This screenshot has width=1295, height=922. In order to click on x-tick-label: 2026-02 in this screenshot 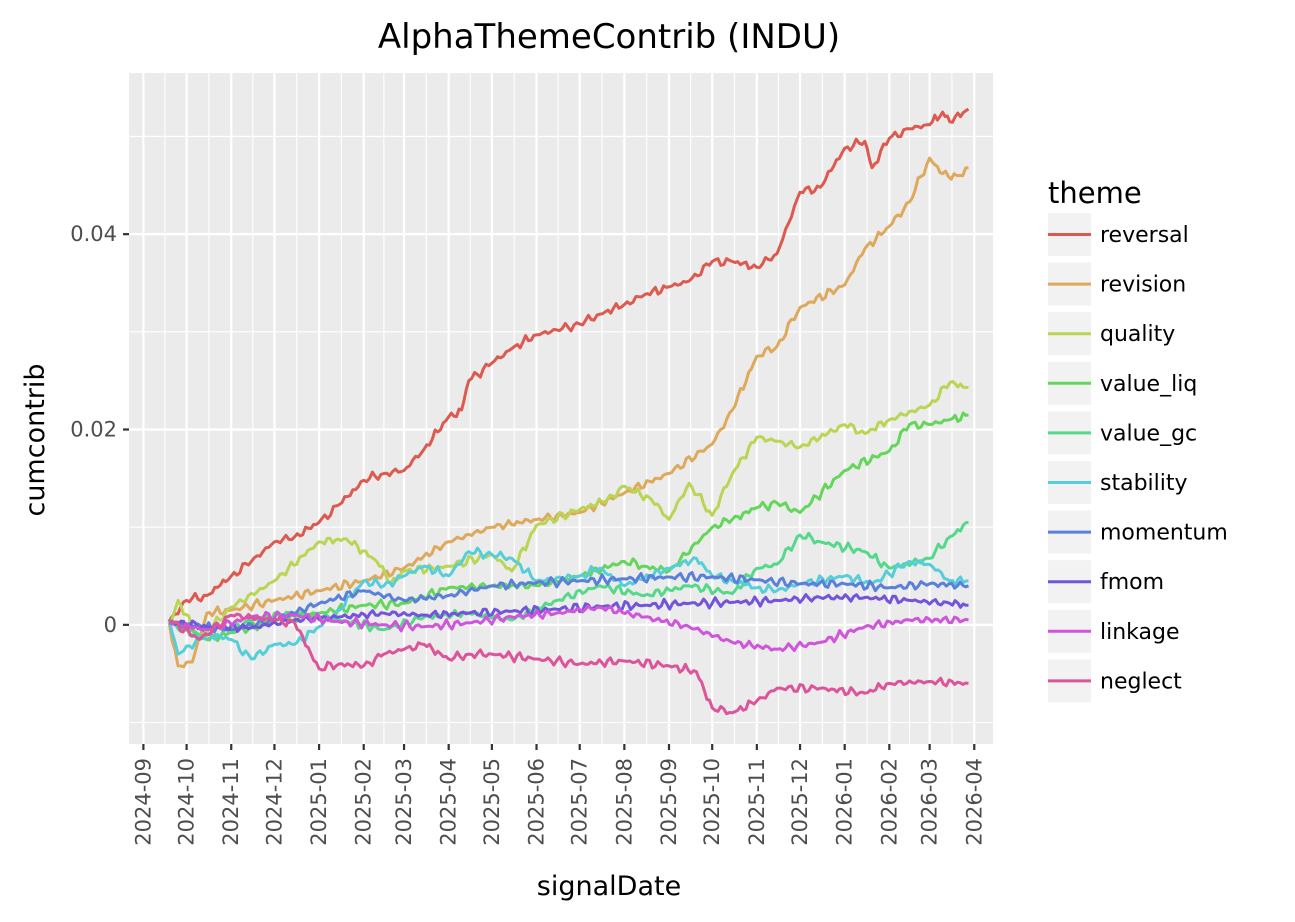, I will do `click(889, 802)`.